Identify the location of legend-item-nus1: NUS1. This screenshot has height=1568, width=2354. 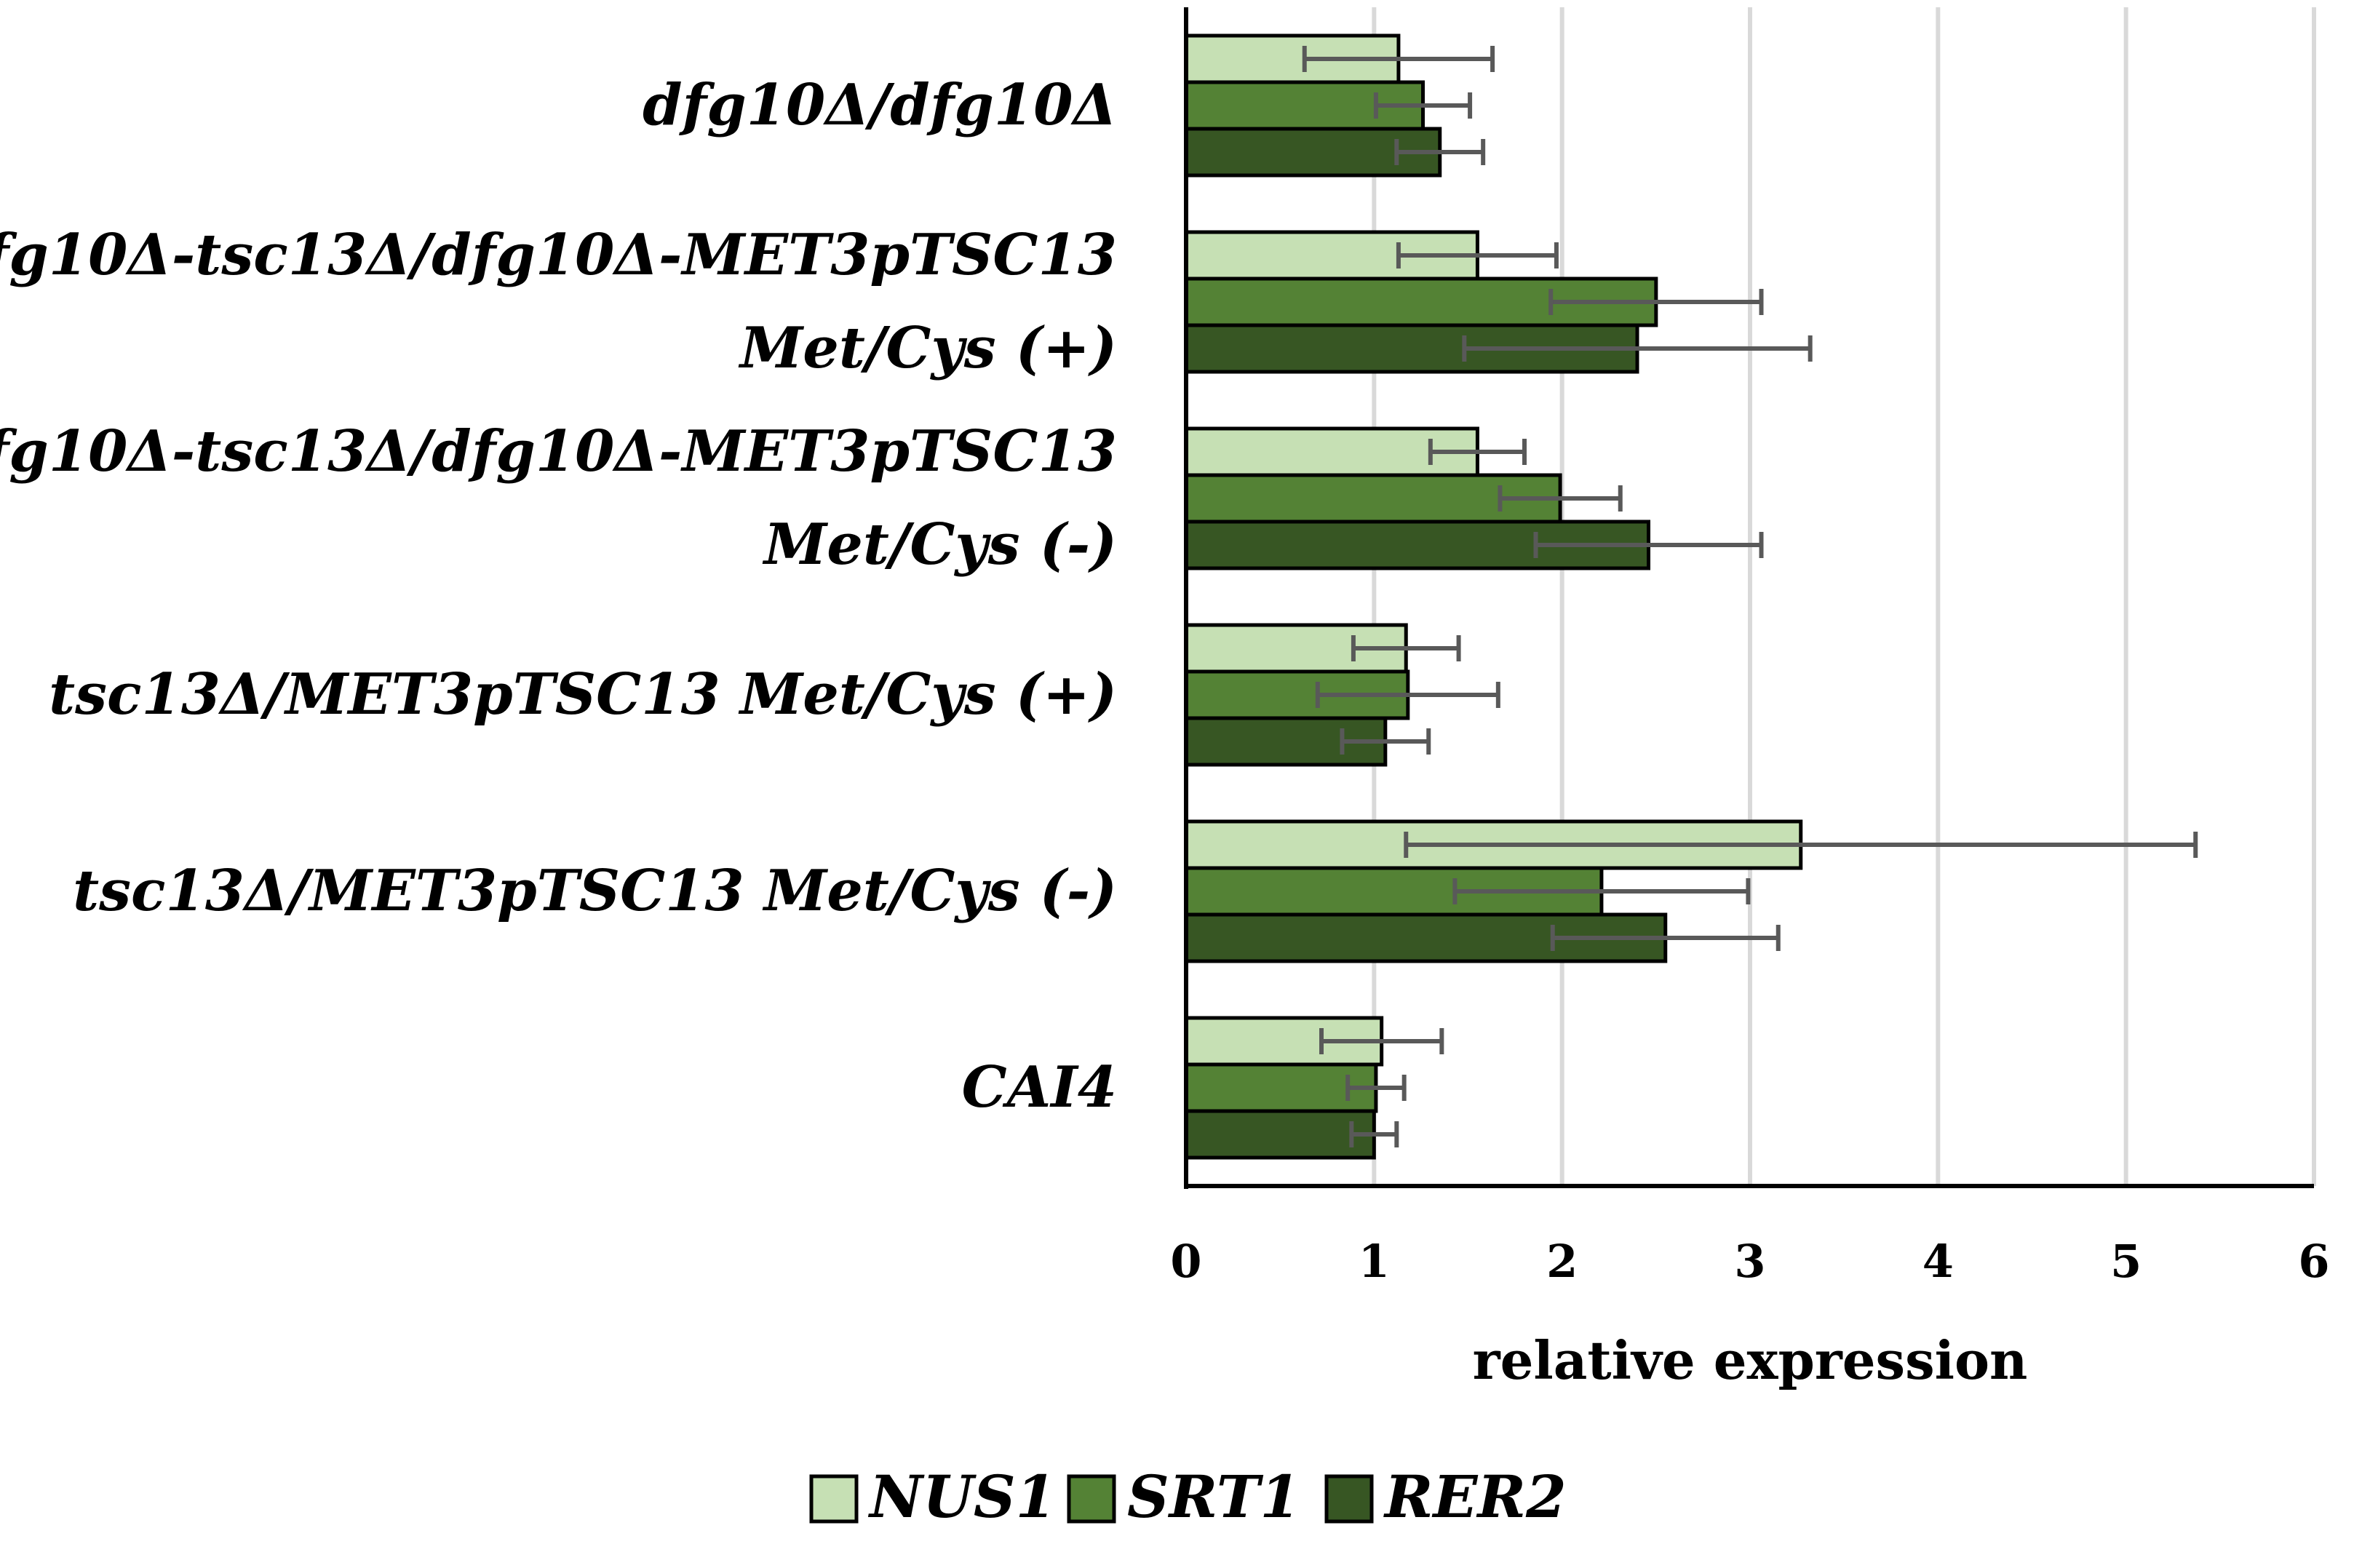
(932, 1496).